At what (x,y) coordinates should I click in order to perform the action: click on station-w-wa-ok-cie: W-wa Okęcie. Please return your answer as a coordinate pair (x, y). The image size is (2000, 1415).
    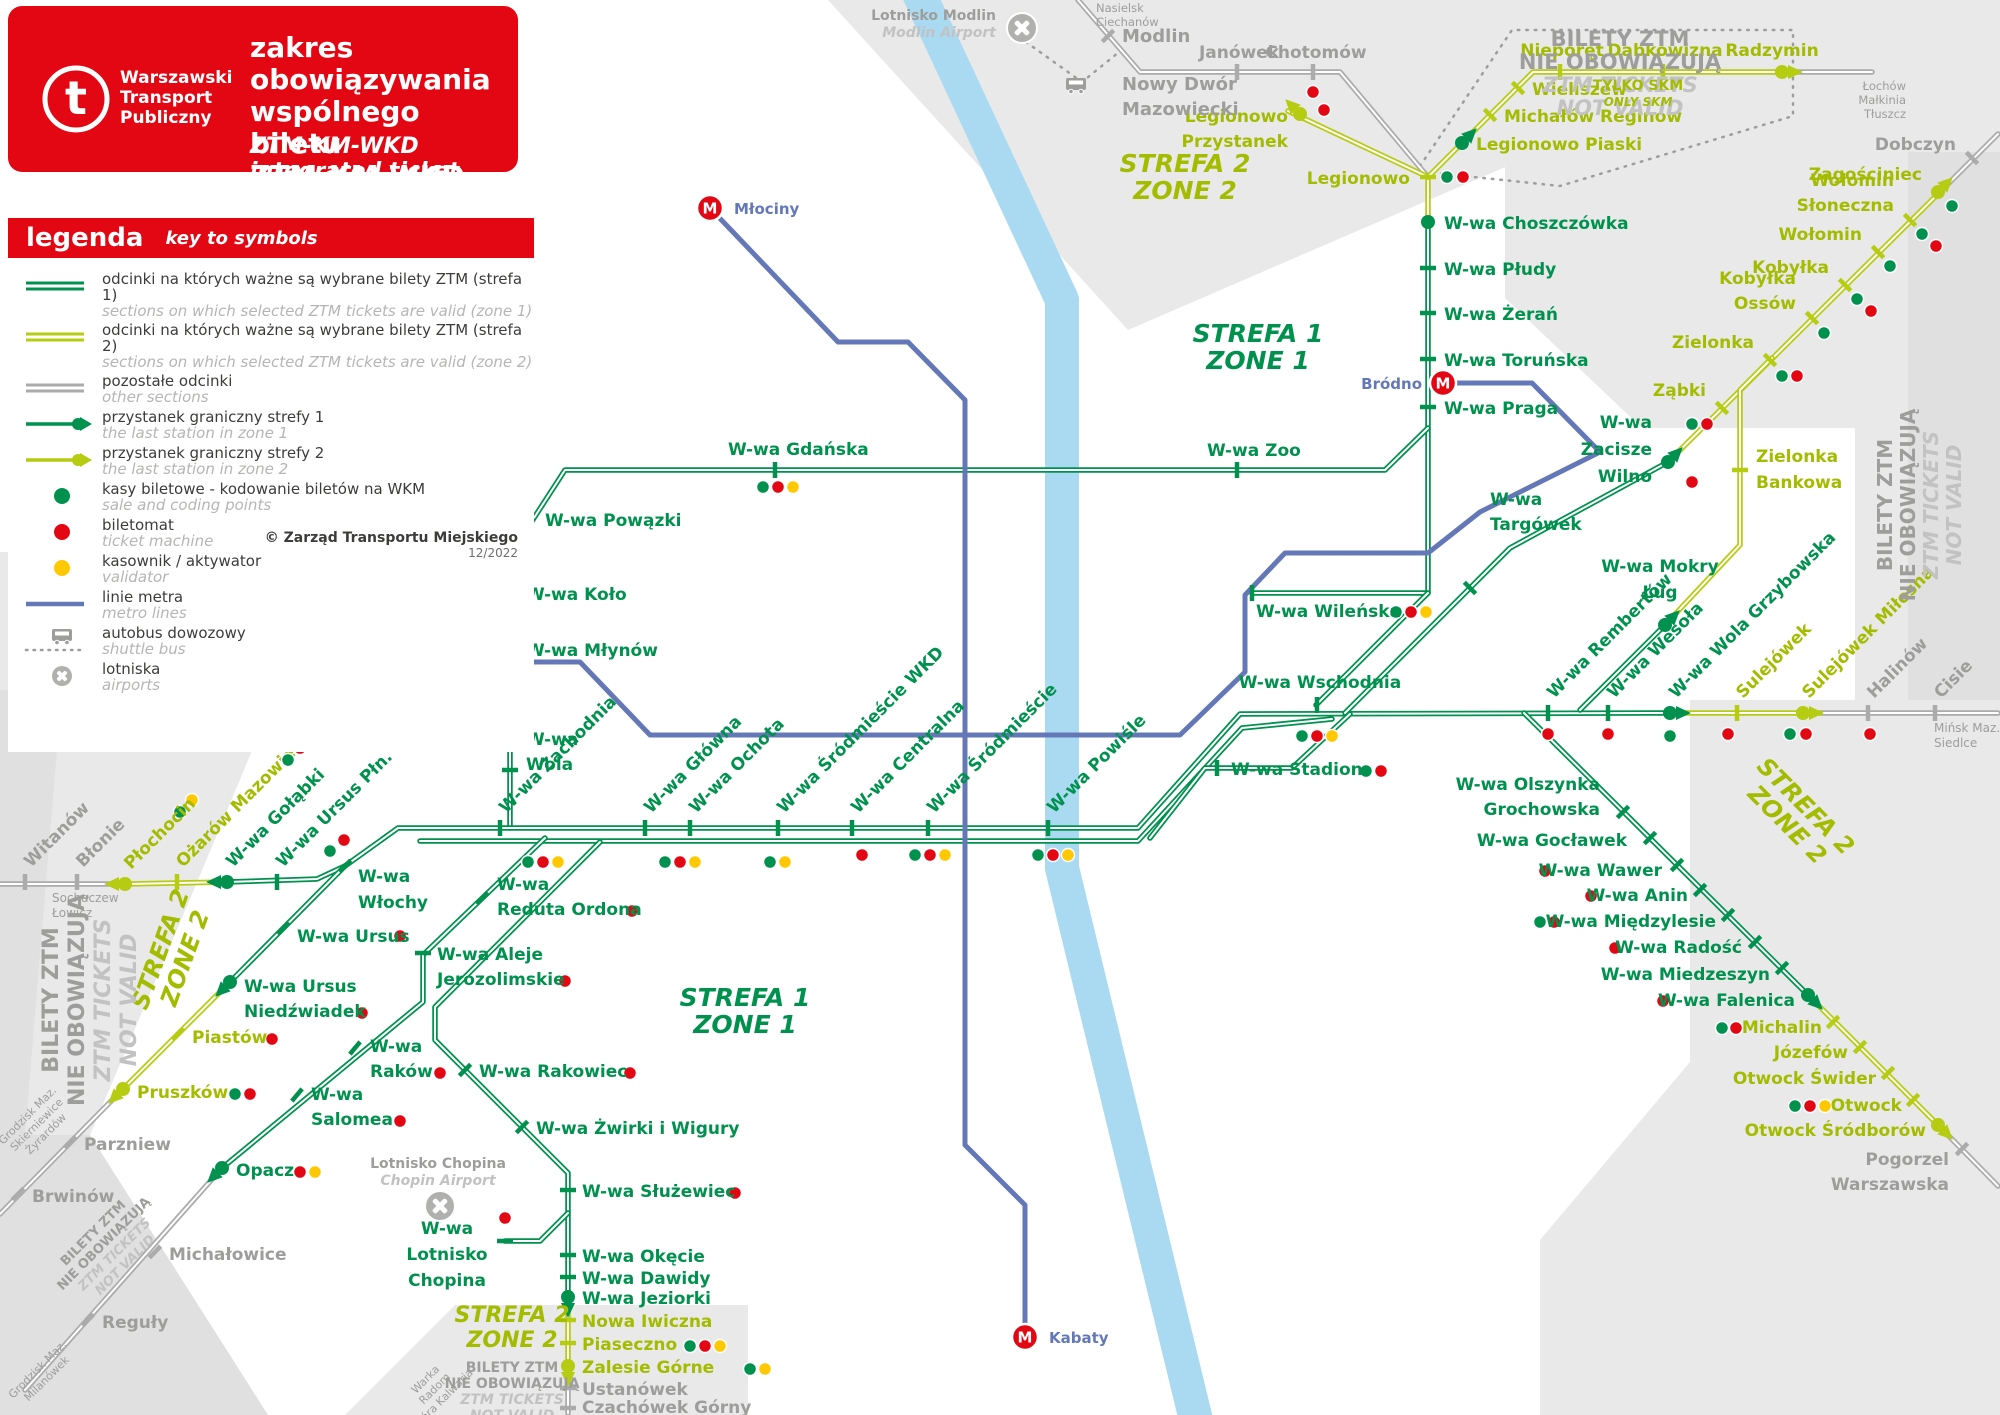
    Looking at the image, I should click on (632, 1257).